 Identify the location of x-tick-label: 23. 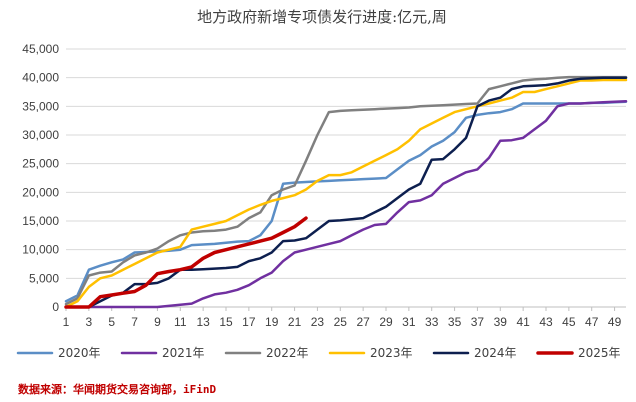
(318, 322).